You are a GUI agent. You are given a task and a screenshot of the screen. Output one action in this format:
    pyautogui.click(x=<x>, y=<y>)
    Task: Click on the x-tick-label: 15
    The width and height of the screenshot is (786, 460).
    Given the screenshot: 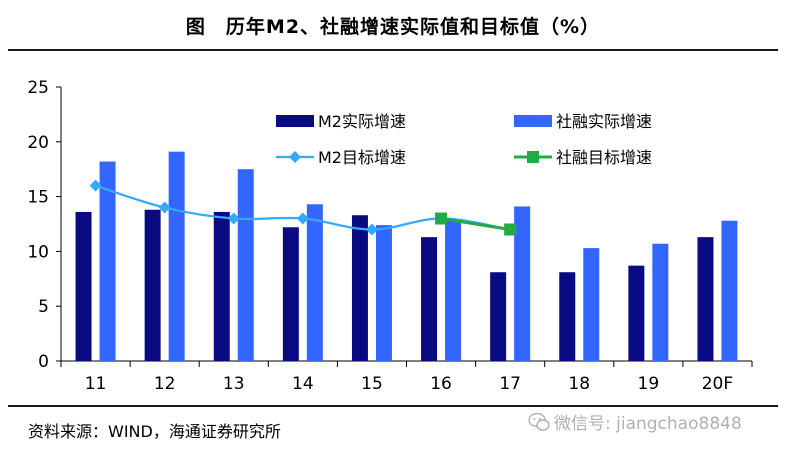 What is the action you would take?
    pyautogui.click(x=372, y=384)
    